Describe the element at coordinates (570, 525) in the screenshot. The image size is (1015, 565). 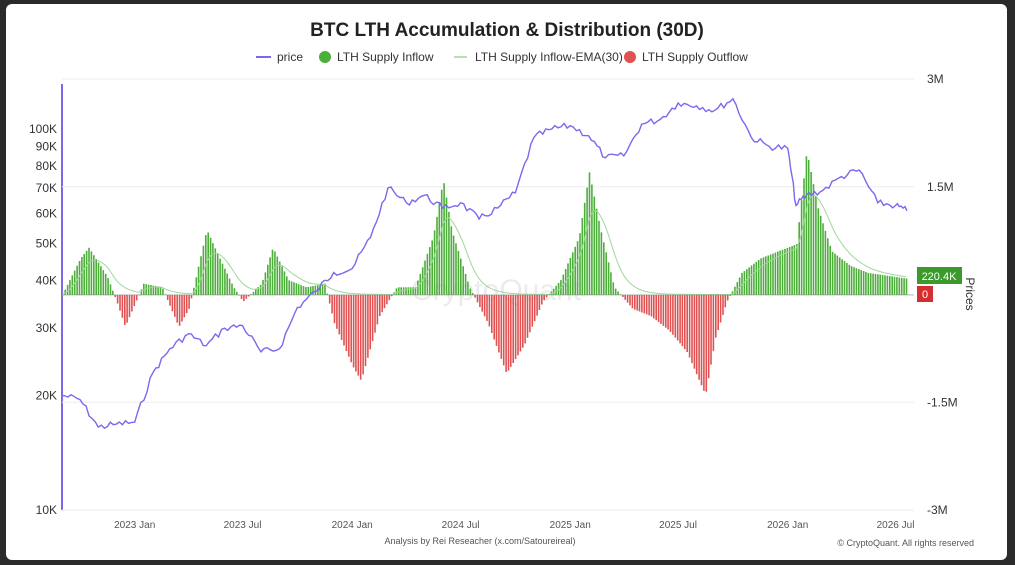
I see `x-tick-label: 2025 Jan` at that location.